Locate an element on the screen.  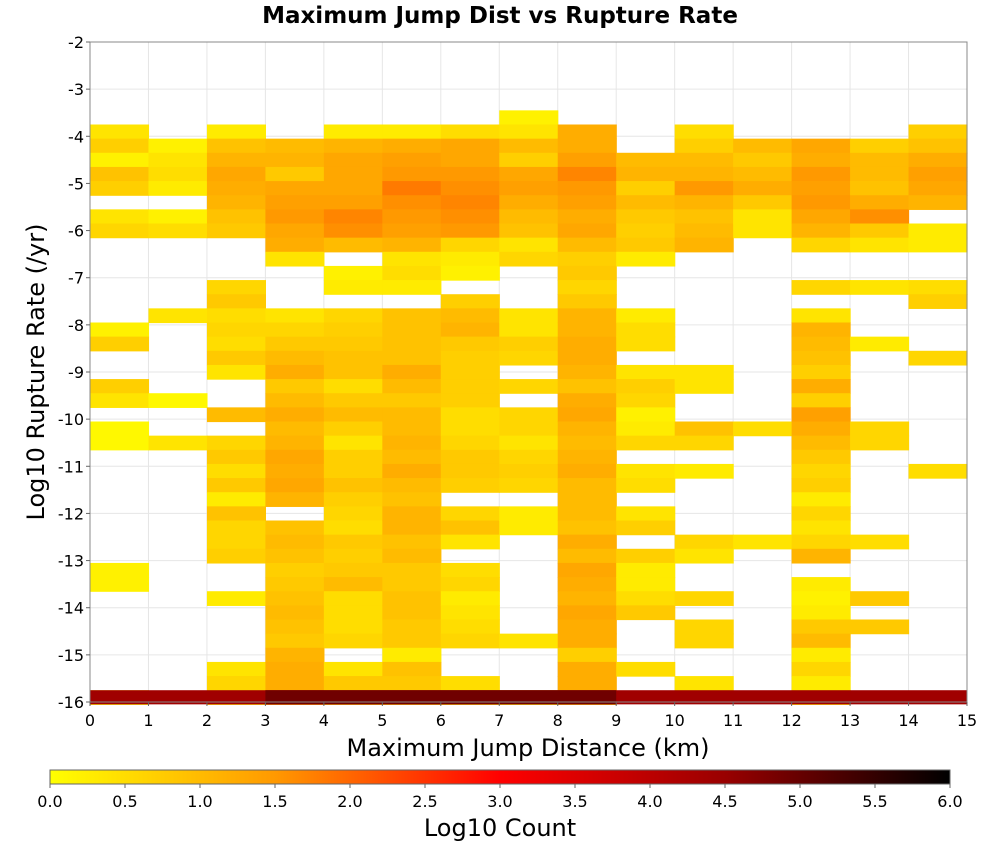
colorbar-tick-label: 5.5 is located at coordinates (874, 801).